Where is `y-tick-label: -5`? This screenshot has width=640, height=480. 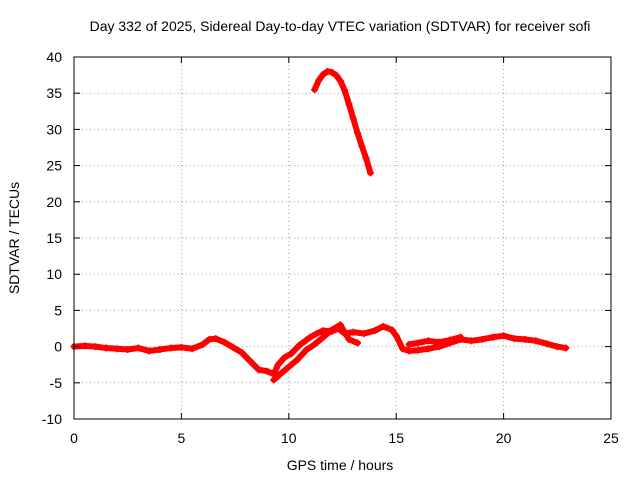 y-tick-label: -5 is located at coordinates (56, 383).